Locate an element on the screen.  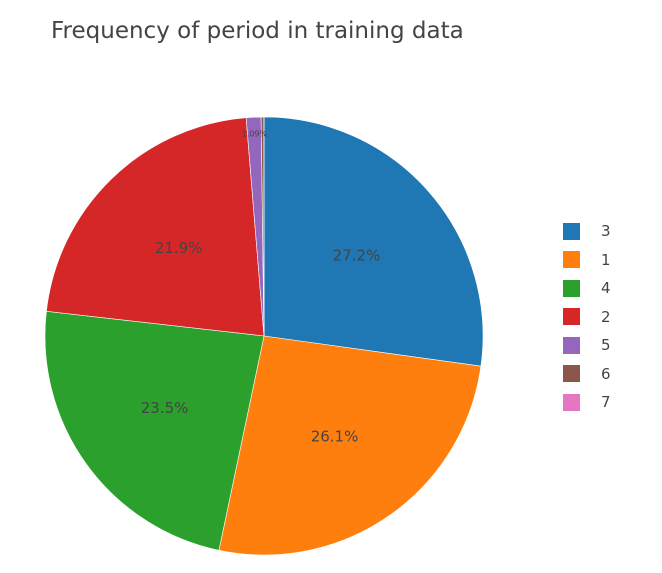
legend-item-3: 3 is located at coordinates (587, 231).